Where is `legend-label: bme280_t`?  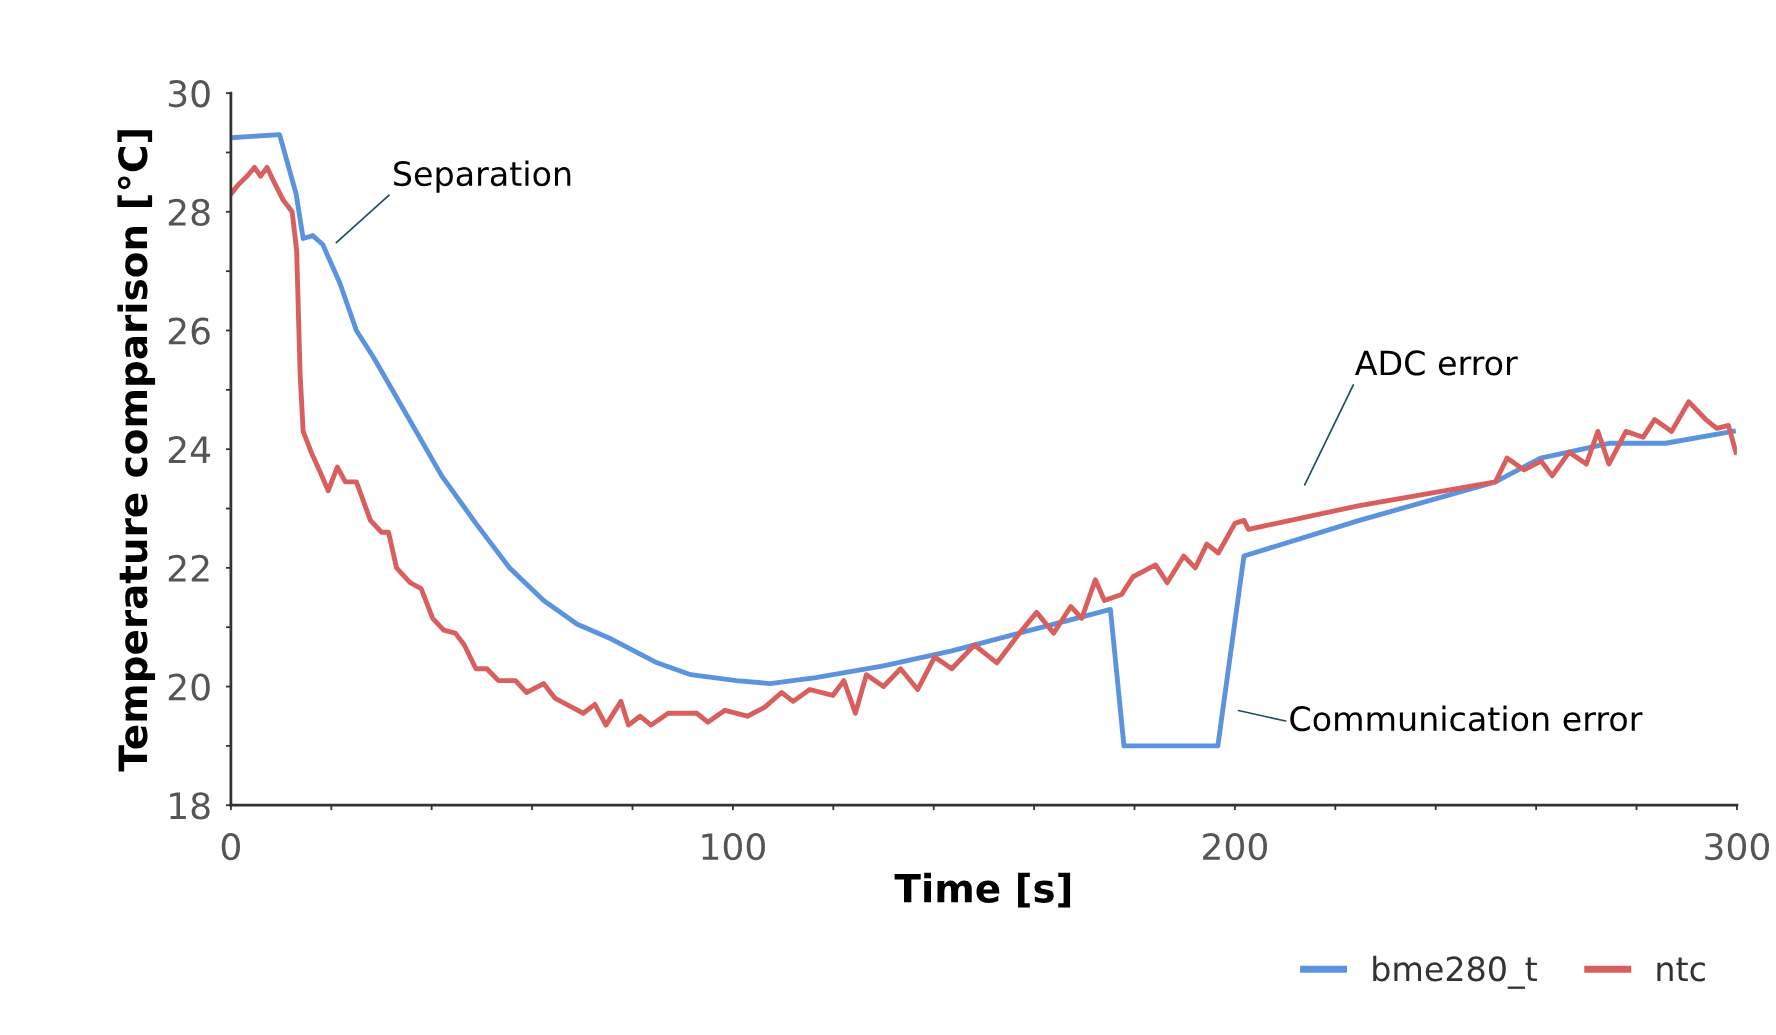 legend-label: bme280_t is located at coordinates (1455, 972).